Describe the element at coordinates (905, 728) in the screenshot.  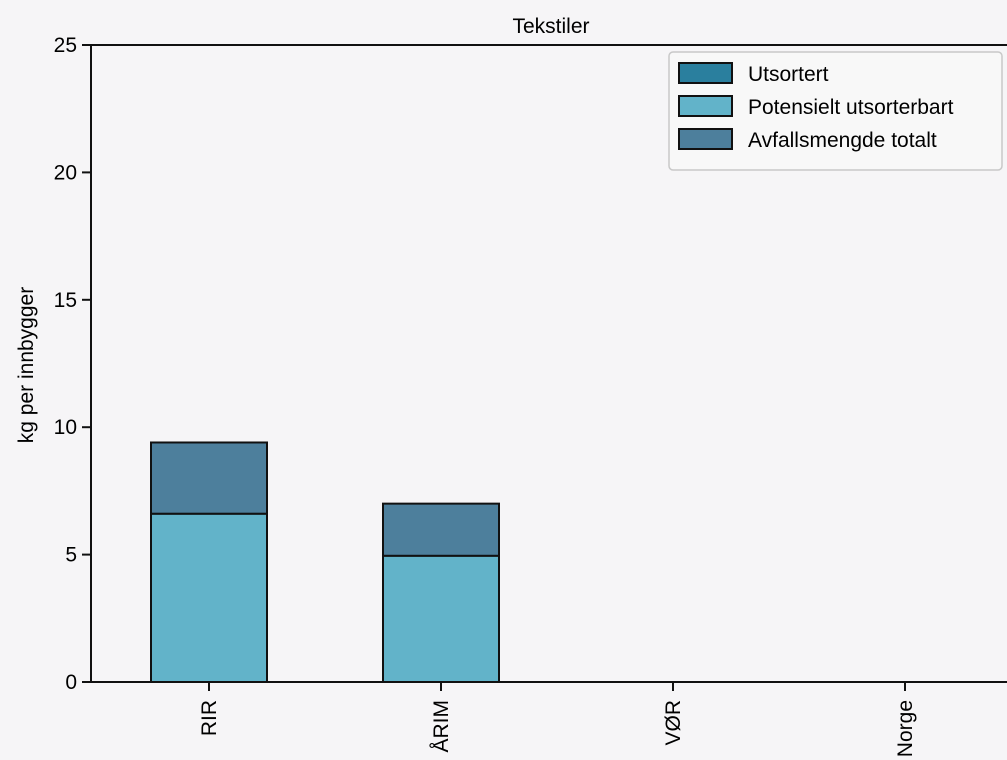
I see `x-tick-label: Norge` at that location.